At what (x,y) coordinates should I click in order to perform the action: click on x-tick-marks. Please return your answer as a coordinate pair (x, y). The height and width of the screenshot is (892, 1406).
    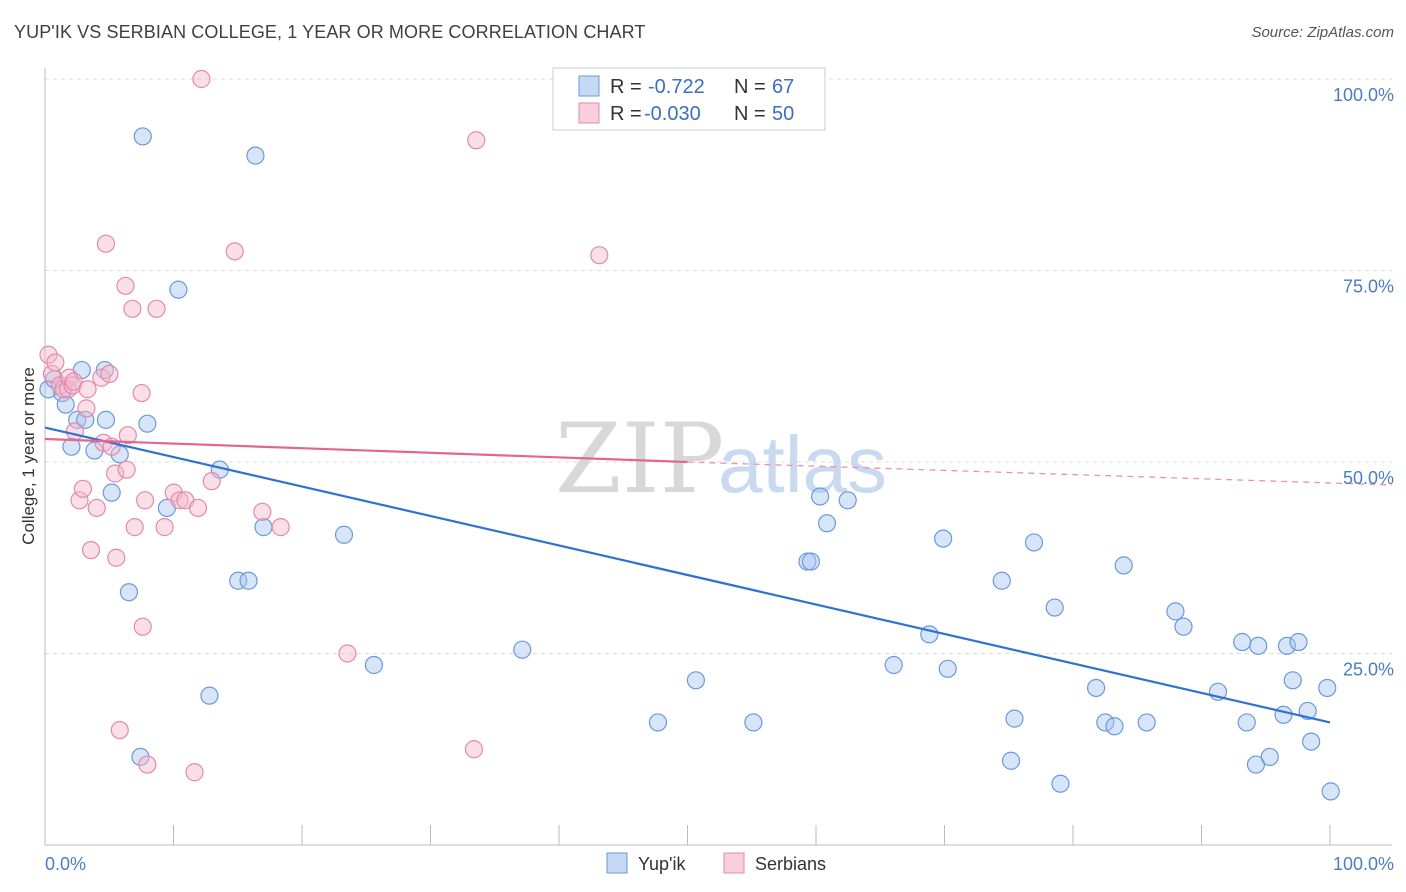
    Looking at the image, I should click on (752, 835).